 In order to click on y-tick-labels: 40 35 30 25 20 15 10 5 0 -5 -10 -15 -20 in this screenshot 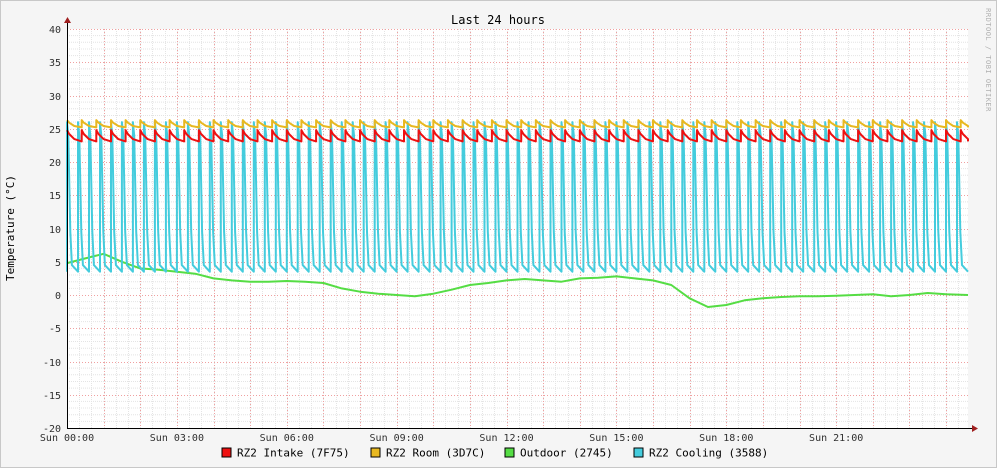, I will do `click(52, 230)`.